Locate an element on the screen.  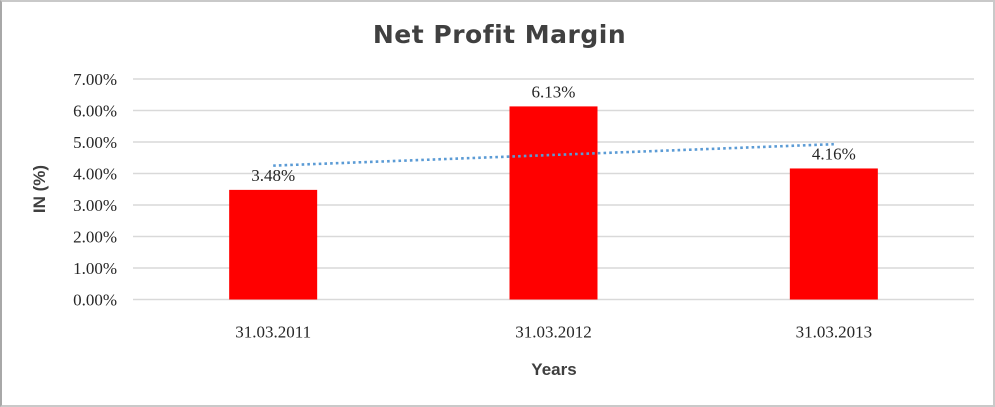
bar-series-31.03.2011 is located at coordinates (273, 244).